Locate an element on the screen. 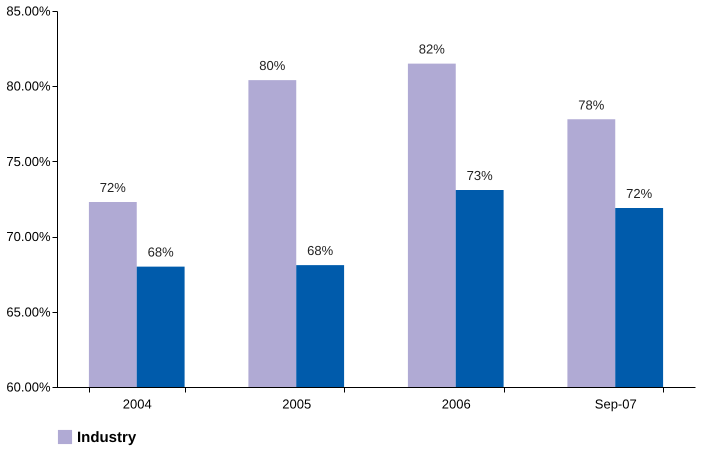 Image resolution: width=706 pixels, height=457 pixels. y-tick-label: 70.00% is located at coordinates (28, 236).